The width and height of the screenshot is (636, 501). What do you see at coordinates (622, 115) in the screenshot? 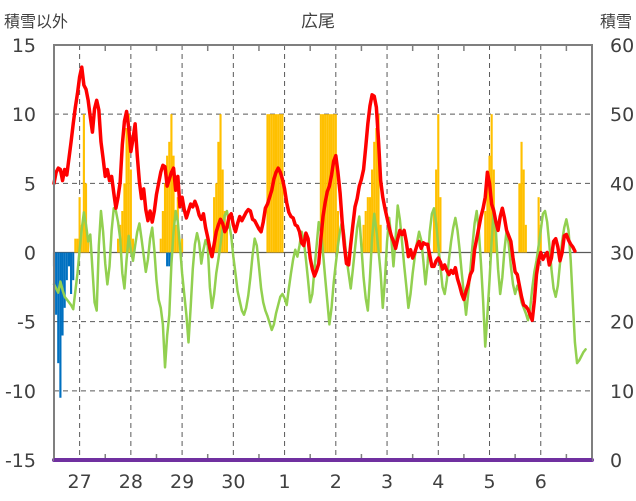
I see `y-tick-right-label: 50` at bounding box center [622, 115].